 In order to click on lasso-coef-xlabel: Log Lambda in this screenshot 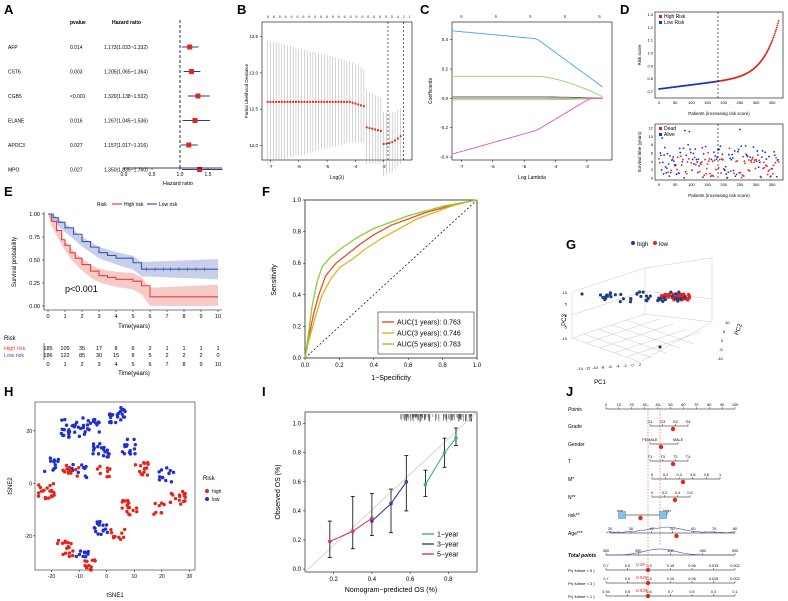, I will do `click(532, 178)`.